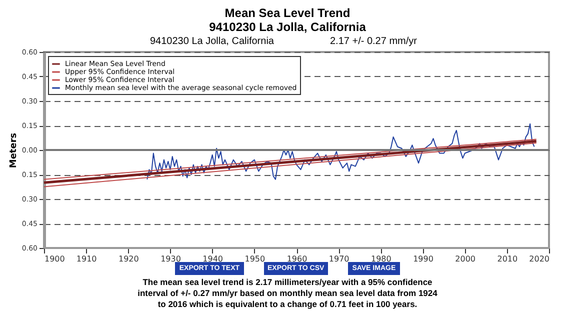  What do you see at coordinates (288, 13) in the screenshot?
I see `chart-title: Mean Sea Level Trend` at bounding box center [288, 13].